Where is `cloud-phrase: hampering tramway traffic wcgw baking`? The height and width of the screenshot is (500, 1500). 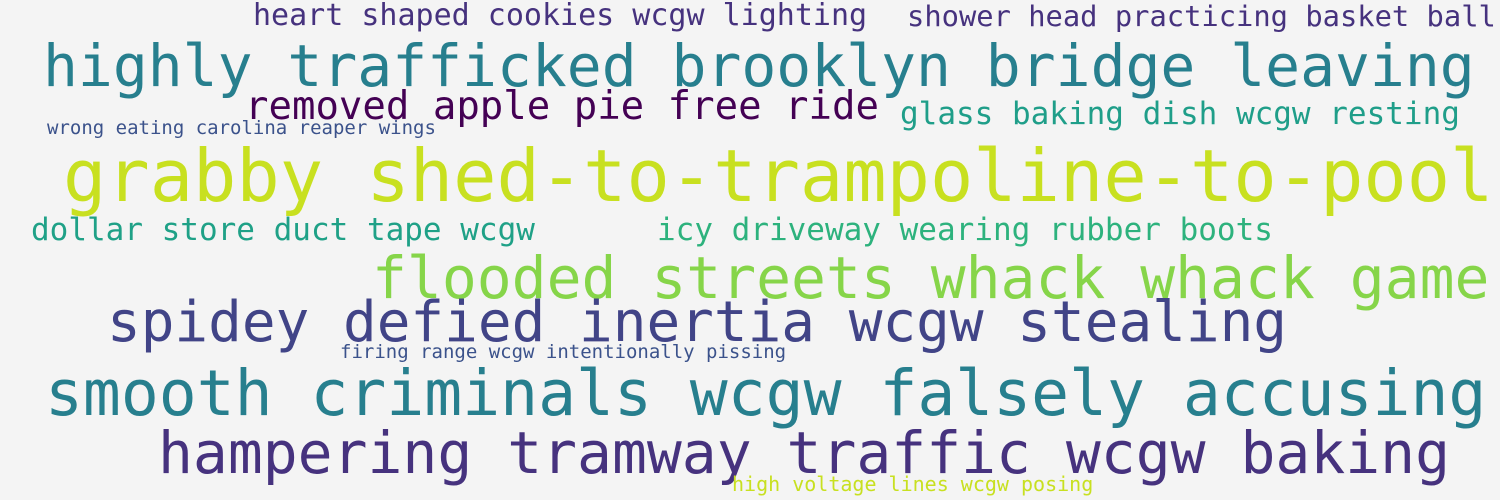
cloud-phrase: hampering tramway traffic wcgw baking is located at coordinates (804, 453).